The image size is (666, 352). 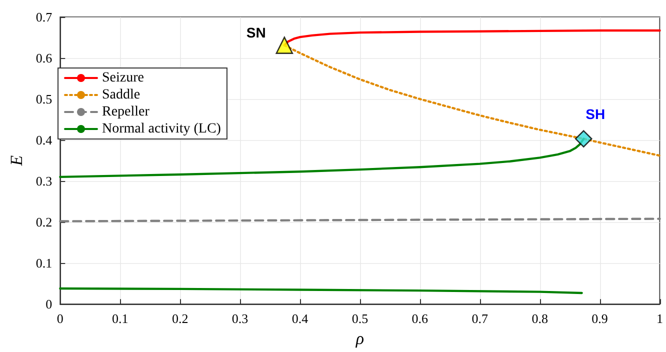 What do you see at coordinates (49, 304) in the screenshot?
I see `y-tick-label: 0` at bounding box center [49, 304].